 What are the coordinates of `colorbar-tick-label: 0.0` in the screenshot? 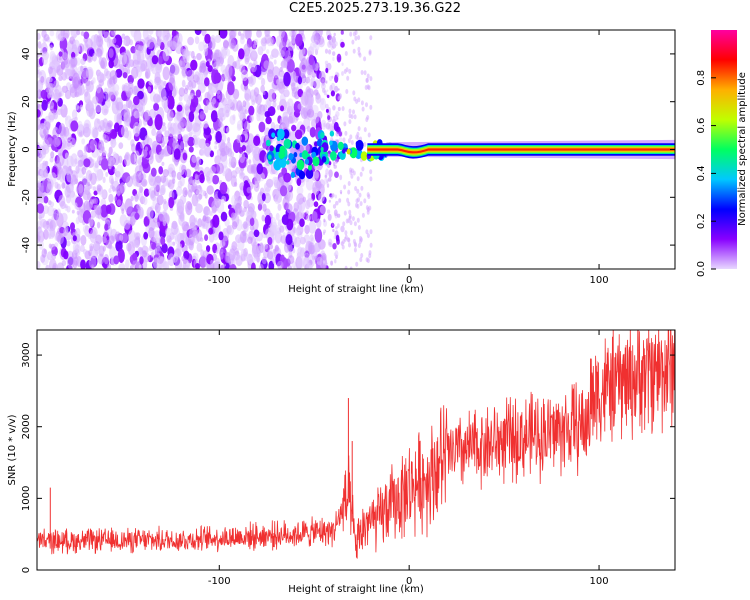 It's located at (701, 269).